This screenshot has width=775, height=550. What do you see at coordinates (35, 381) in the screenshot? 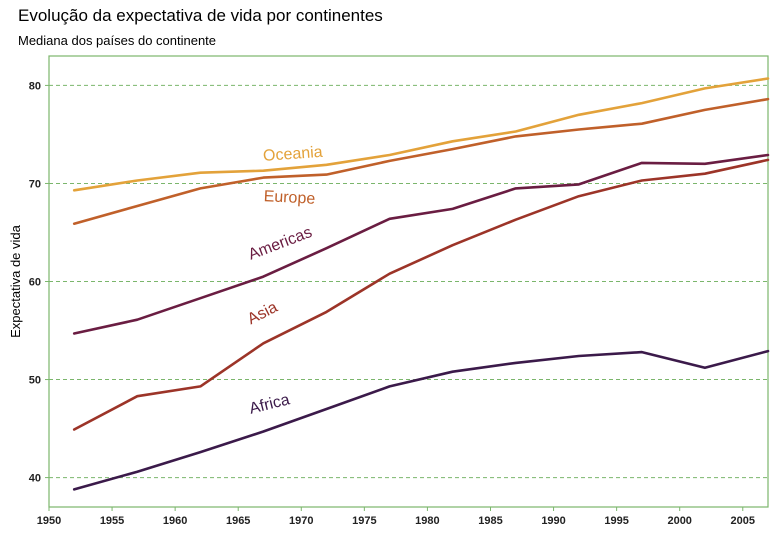
I see `y-tick-label: 50` at bounding box center [35, 381].